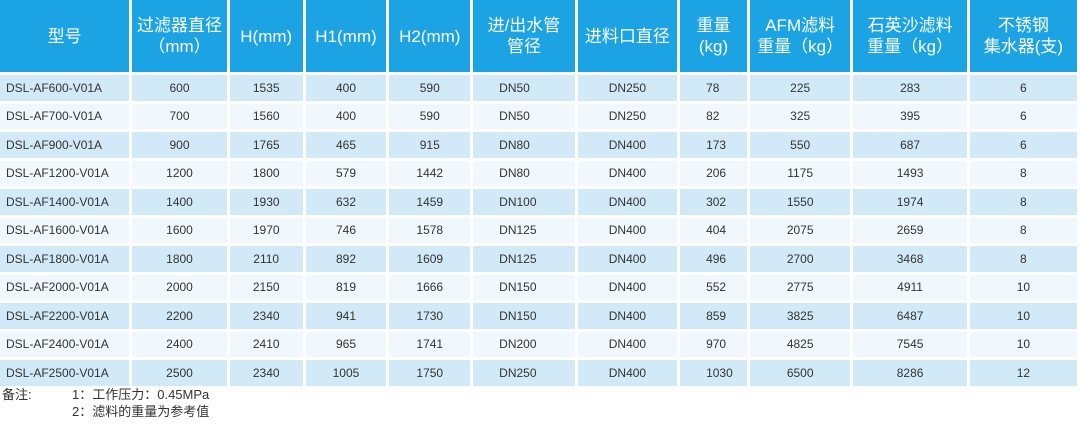 The image size is (1080, 431). What do you see at coordinates (800, 145) in the screenshot?
I see `table-cell: 550` at bounding box center [800, 145].